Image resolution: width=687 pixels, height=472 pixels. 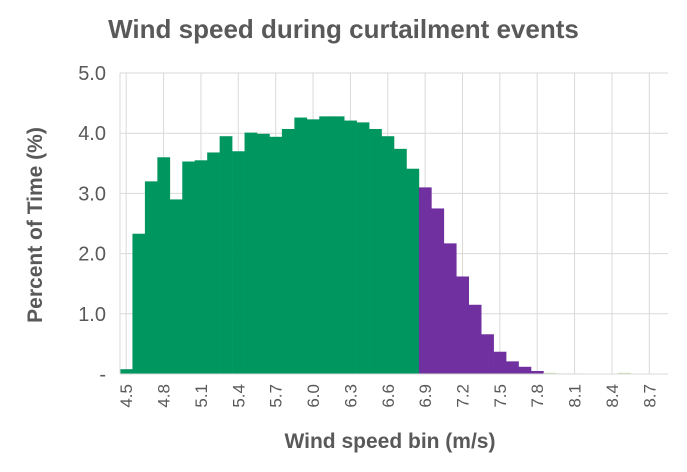 What do you see at coordinates (425, 396) in the screenshot?
I see `x-tick-label: 6.9` at bounding box center [425, 396].